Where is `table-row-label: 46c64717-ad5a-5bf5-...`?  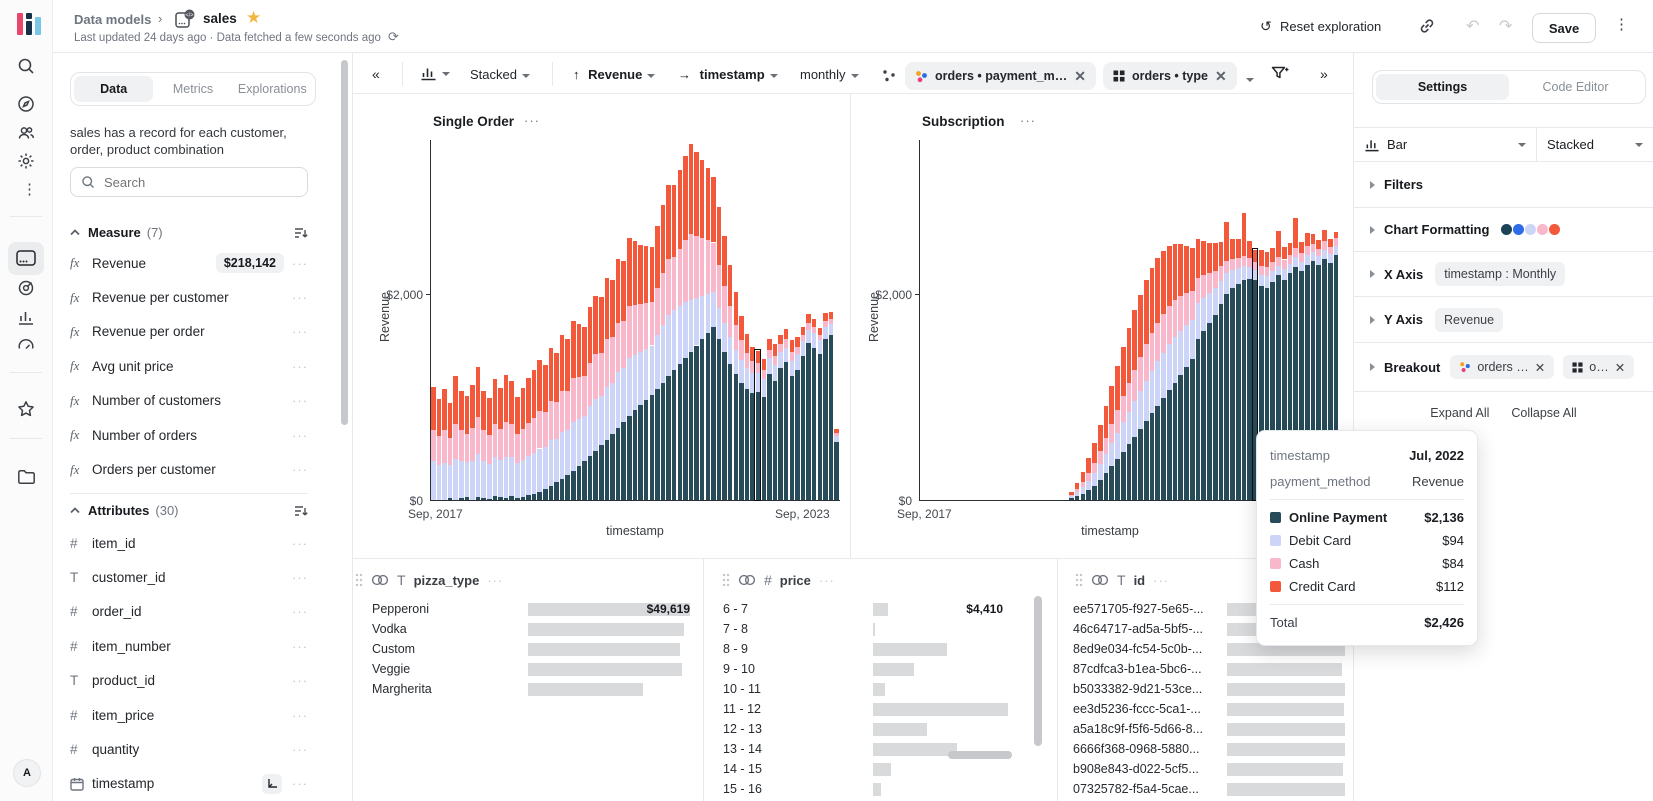 table-row-label: 46c64717-ad5a-5bf5-... is located at coordinates (1138, 629).